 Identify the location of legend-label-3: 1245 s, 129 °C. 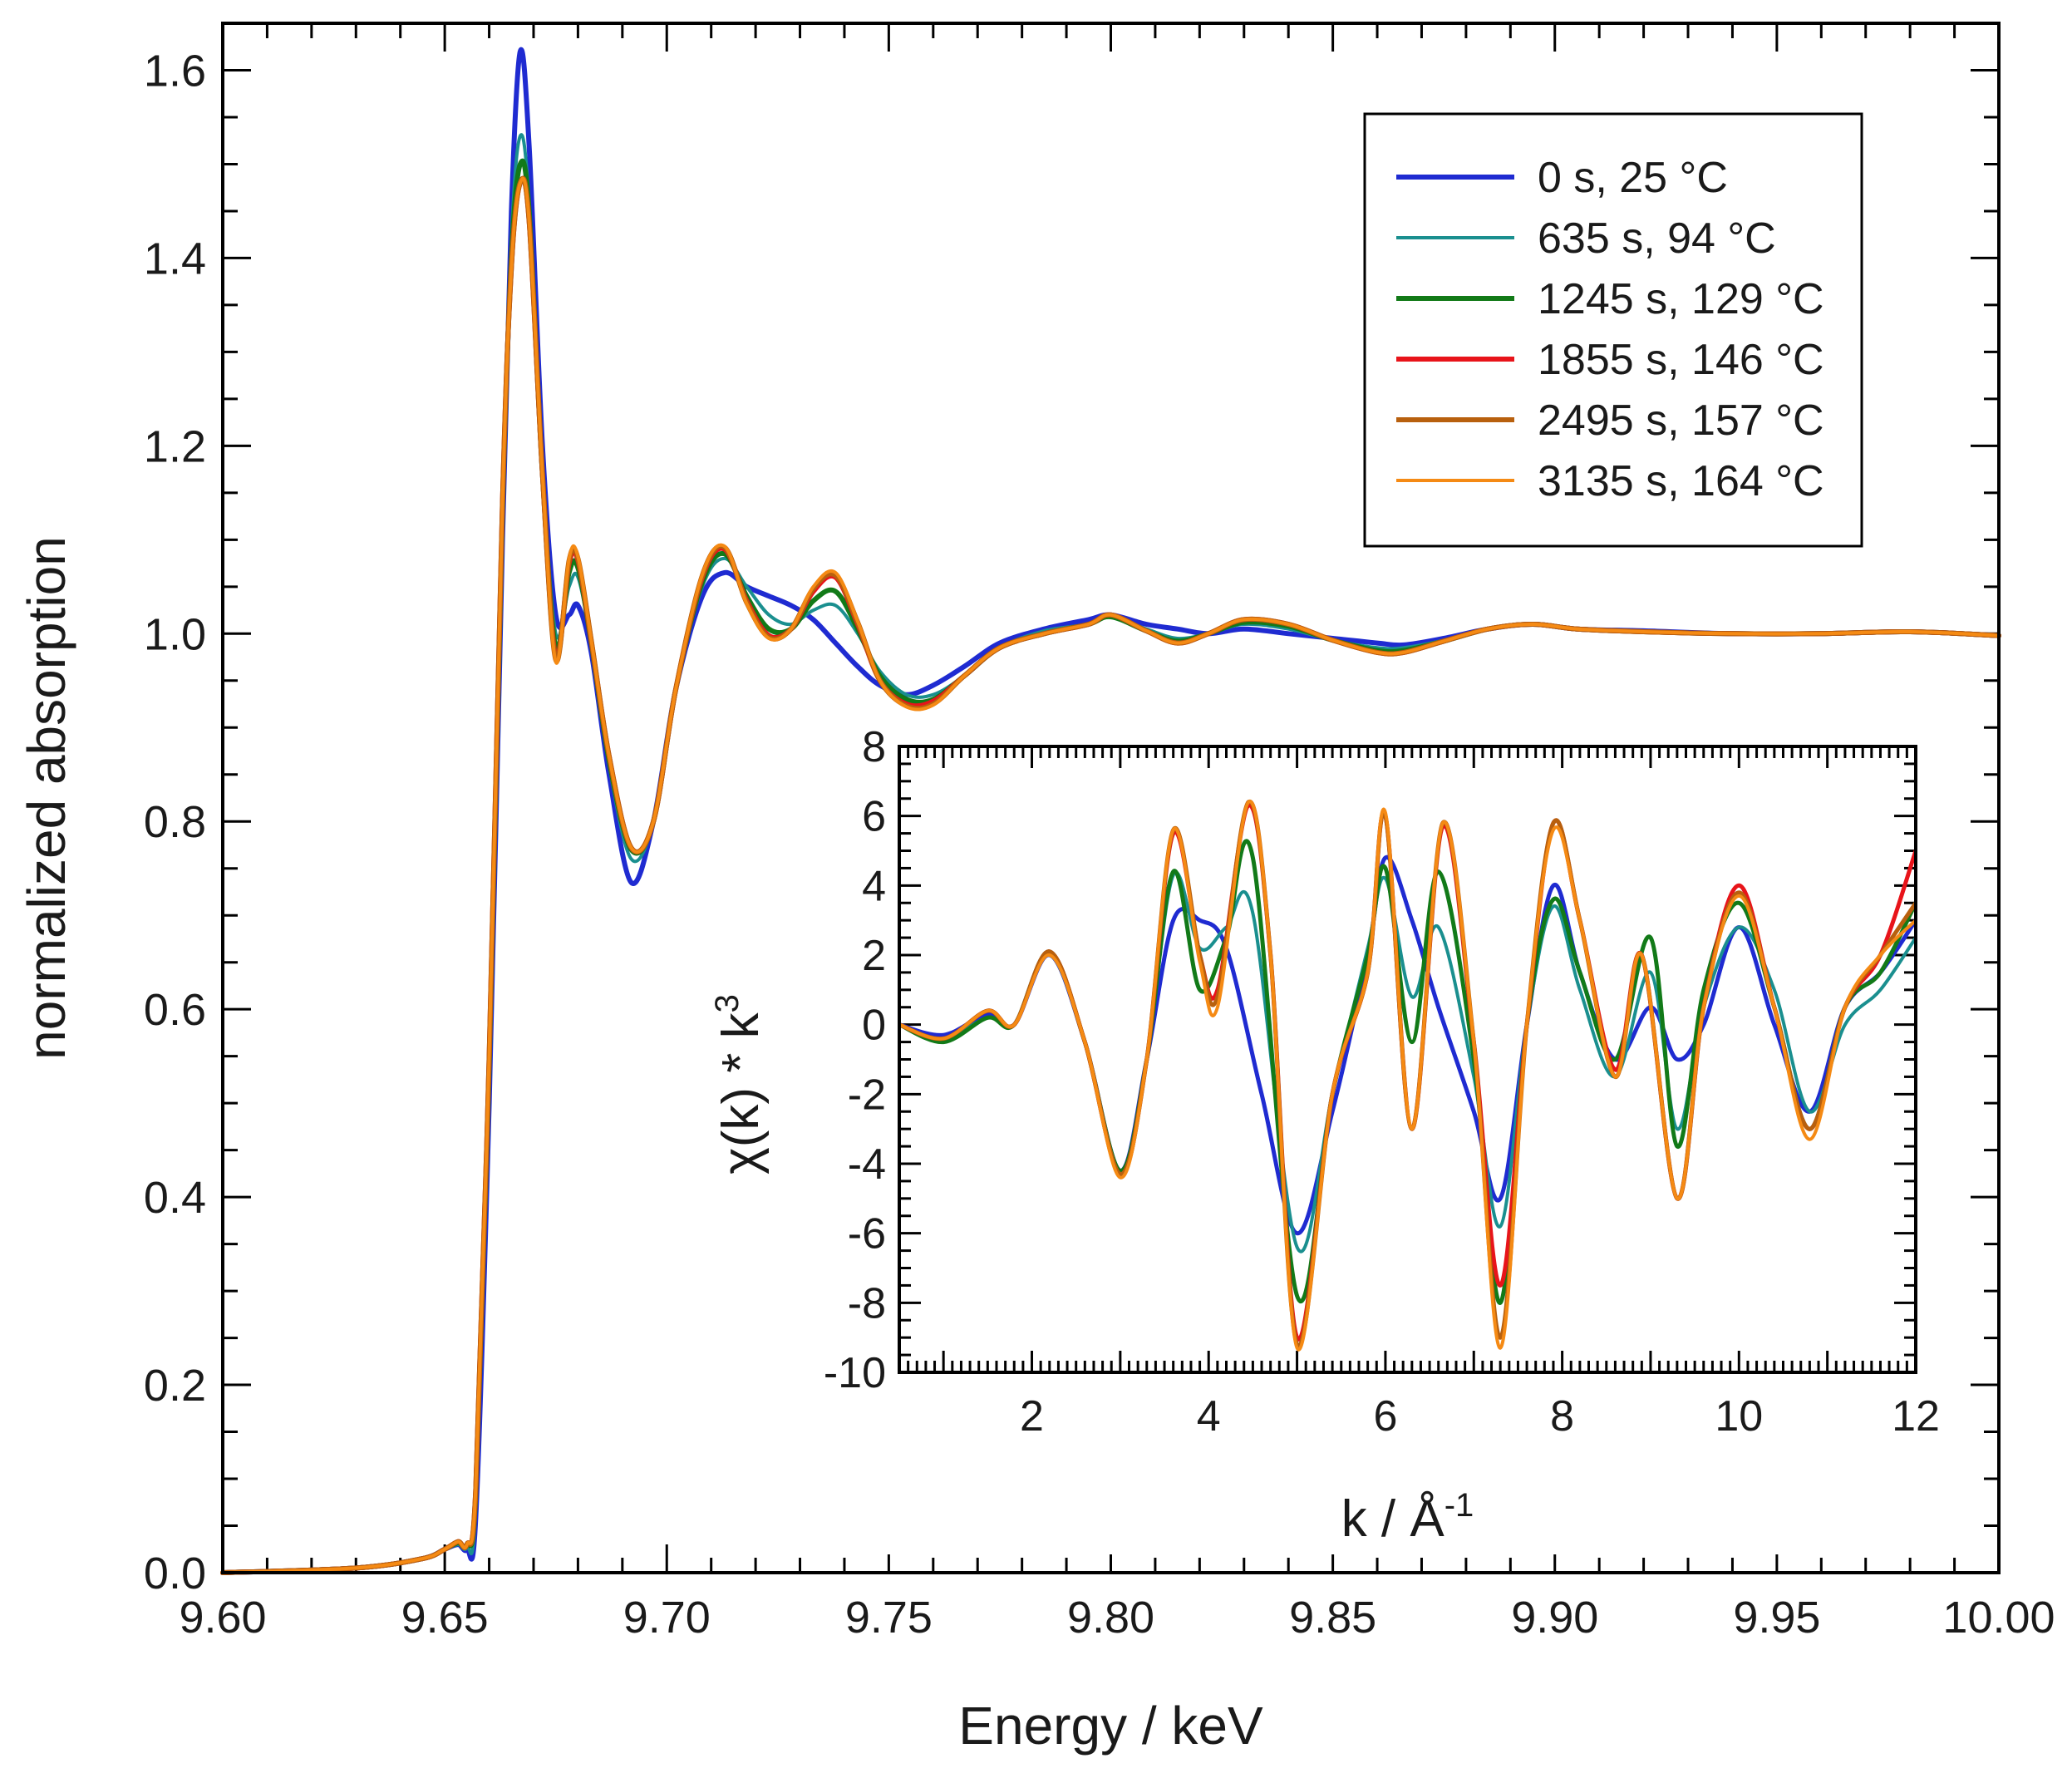
(1681, 299).